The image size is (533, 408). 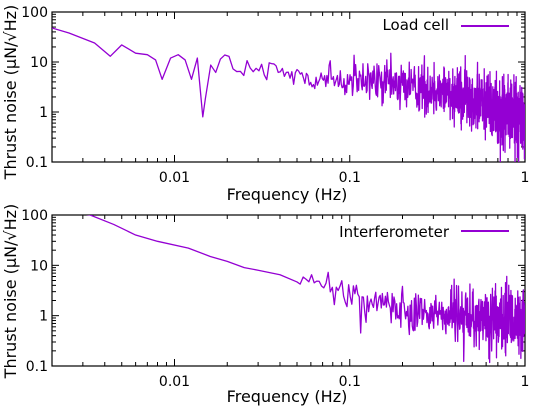 I want to click on legend: Interferometer, so click(x=424, y=232).